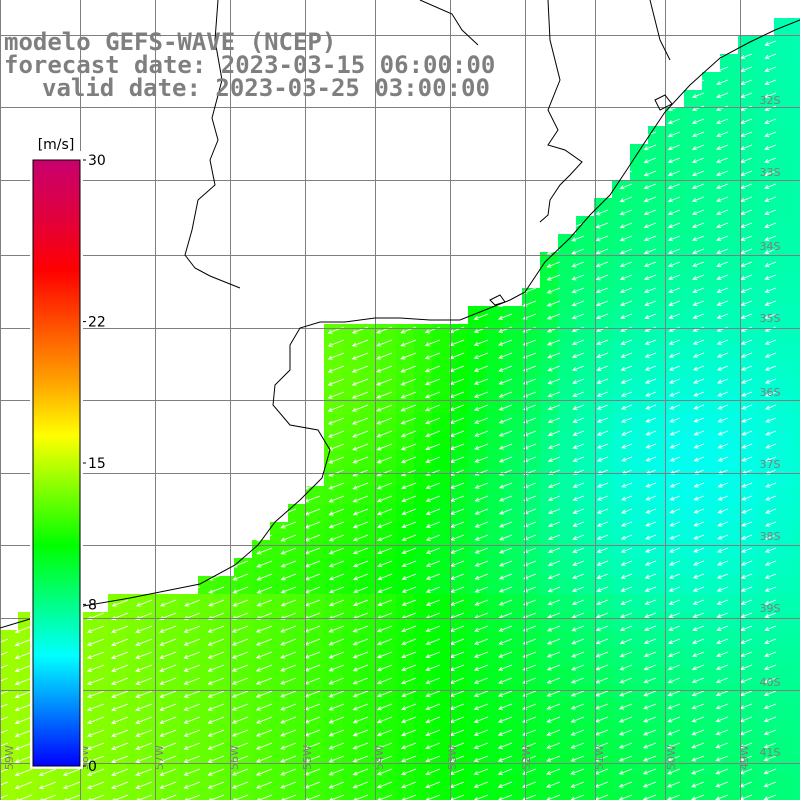  What do you see at coordinates (660, 30) in the screenshot?
I see `land-border` at bounding box center [660, 30].